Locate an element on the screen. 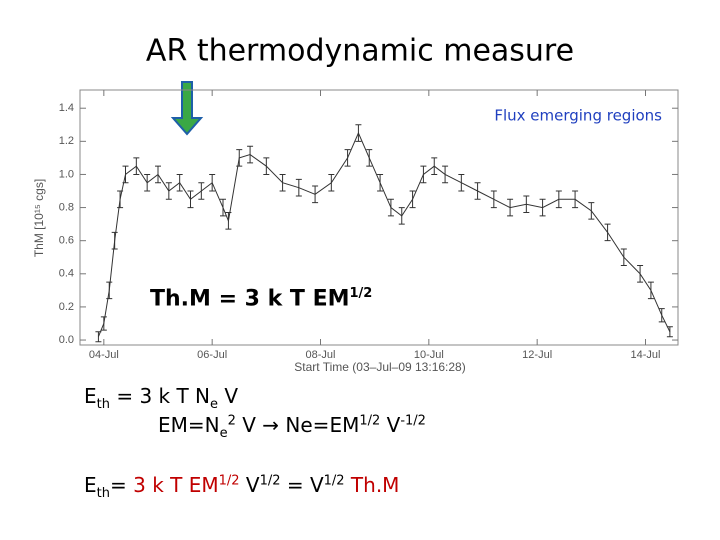 Image resolution: width=720 pixels, height=540 pixels. equation-part: Th.M = 3 k T EM is located at coordinates (250, 299).